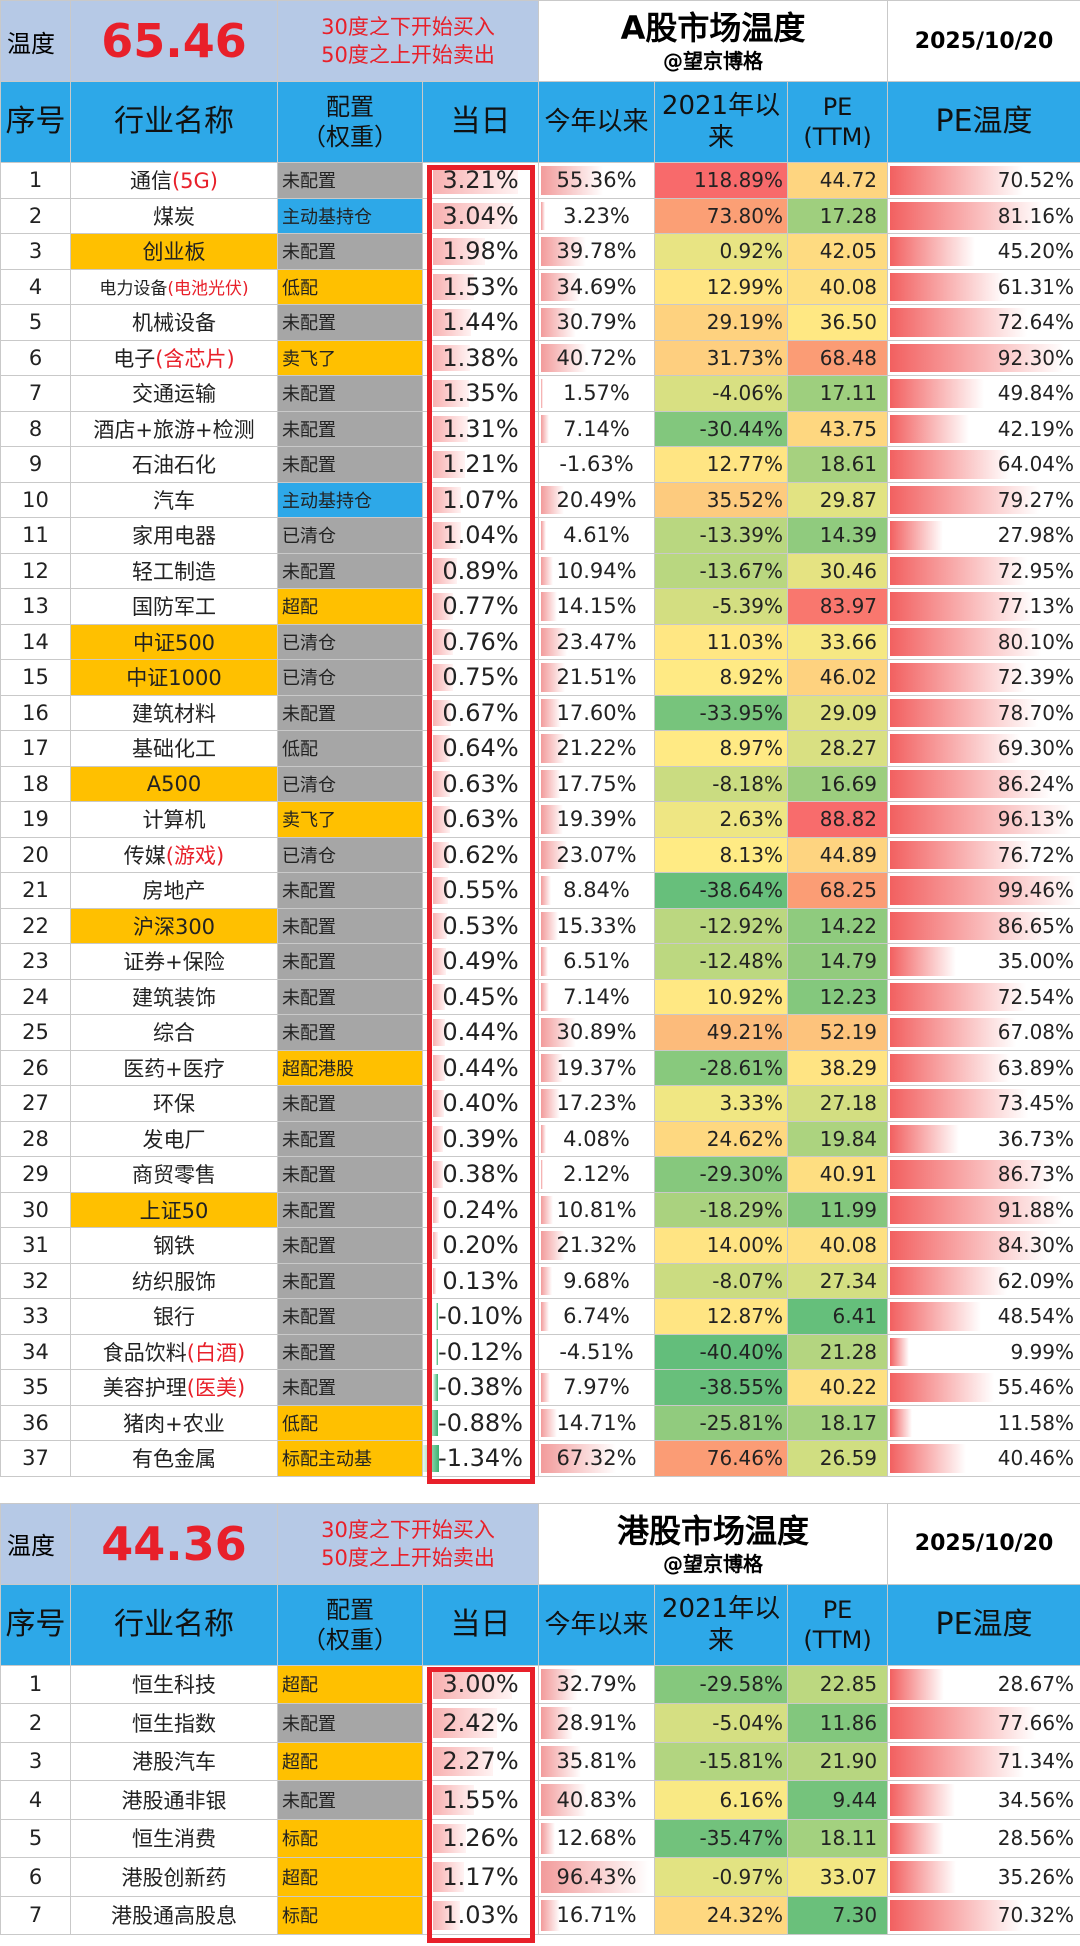 Image resolution: width=1080 pixels, height=1946 pixels. I want to click on pe-ttm: 43.75, so click(838, 428).